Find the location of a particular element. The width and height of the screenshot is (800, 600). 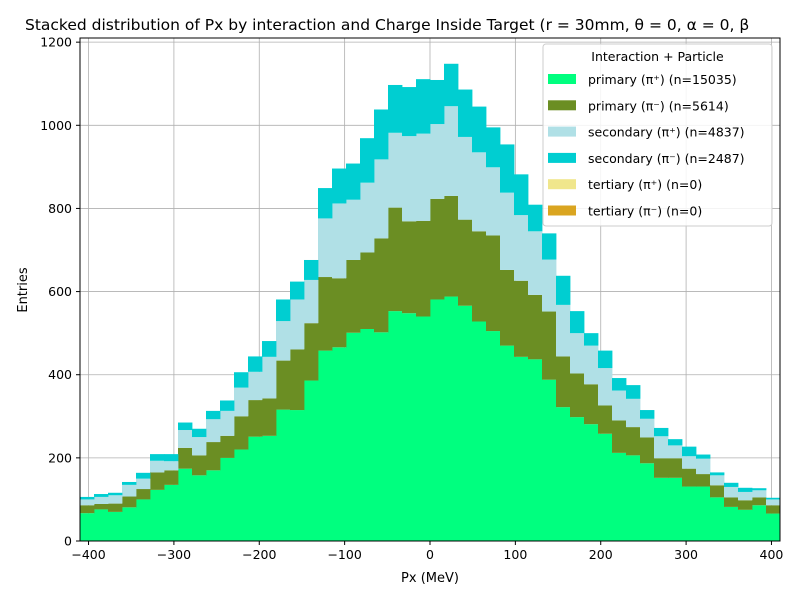

bar-s2-b24 is located at coordinates (423, 177).